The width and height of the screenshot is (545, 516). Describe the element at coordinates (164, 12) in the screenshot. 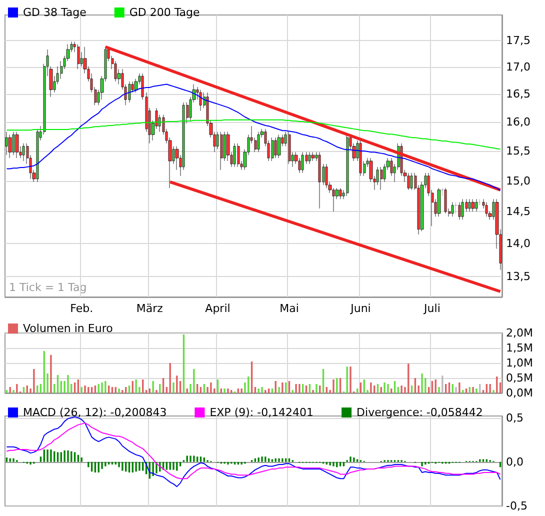

I see `legend-label: GD 200 Tage` at that location.